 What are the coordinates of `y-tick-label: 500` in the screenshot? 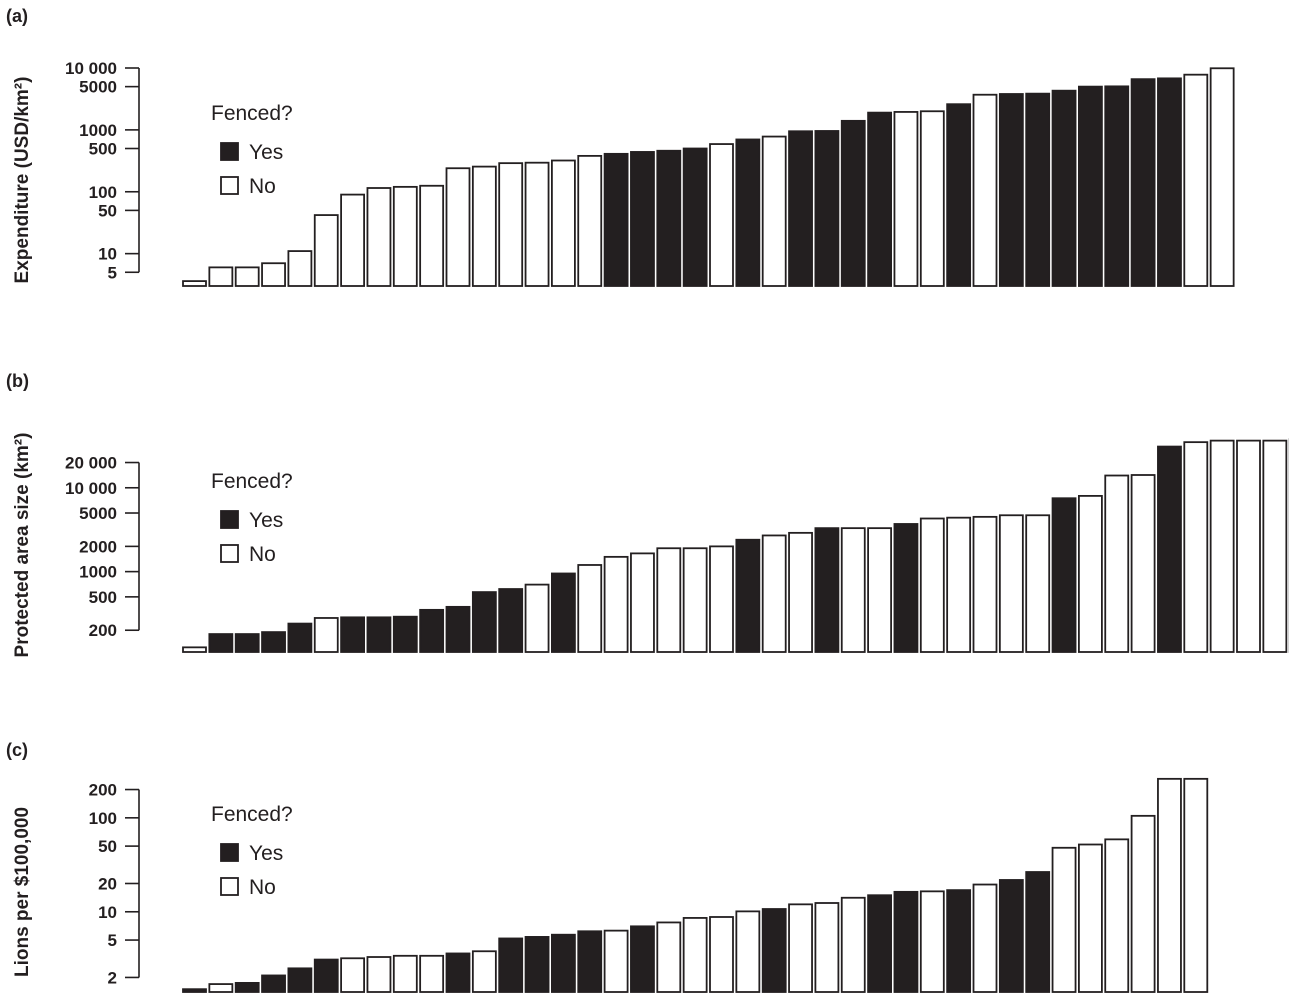 It's located at (103, 149).